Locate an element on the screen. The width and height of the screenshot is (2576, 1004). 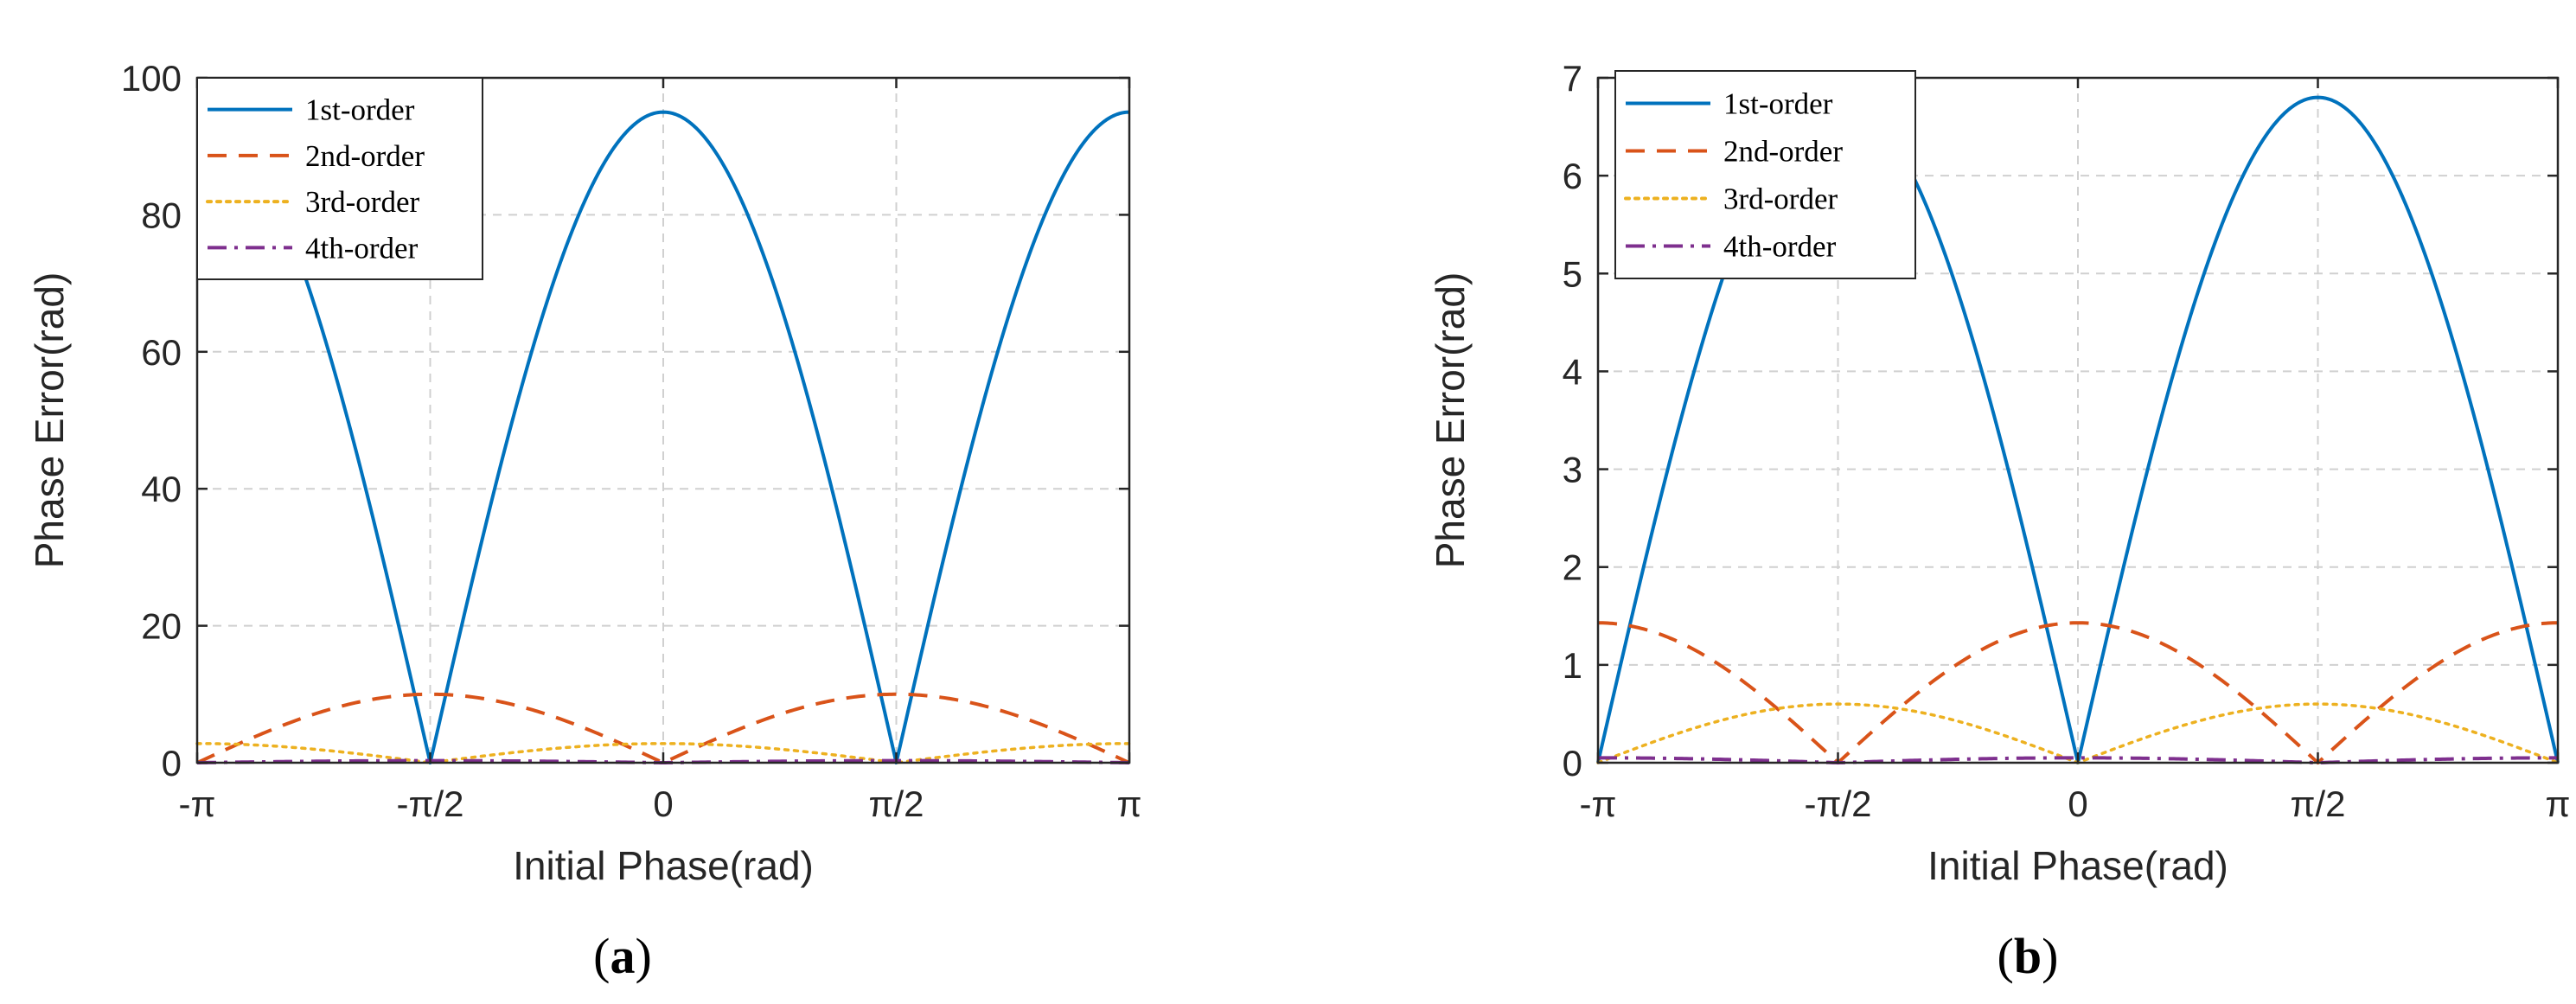
panel-caption: (b) is located at coordinates (2029, 956).